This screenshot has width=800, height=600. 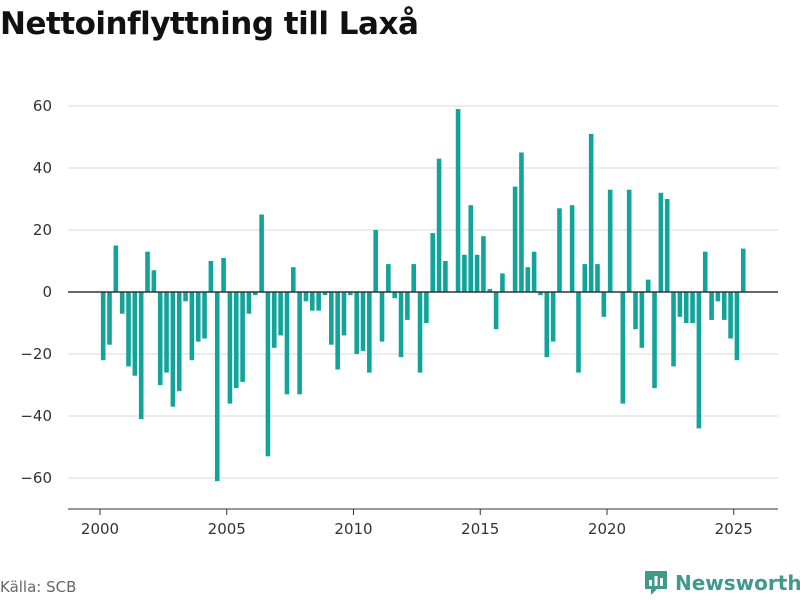 I want to click on x-tick-label: 2010, so click(x=353, y=529).